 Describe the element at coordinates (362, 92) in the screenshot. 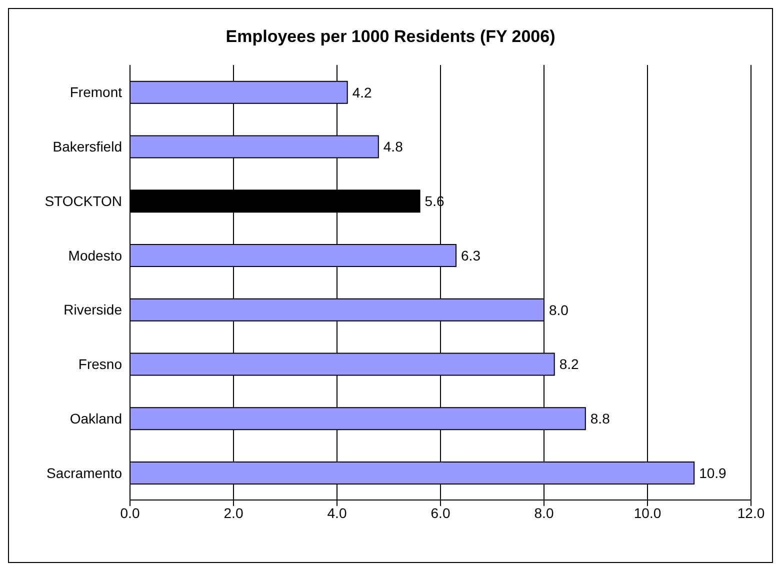

I see `data-label: 4.2` at that location.